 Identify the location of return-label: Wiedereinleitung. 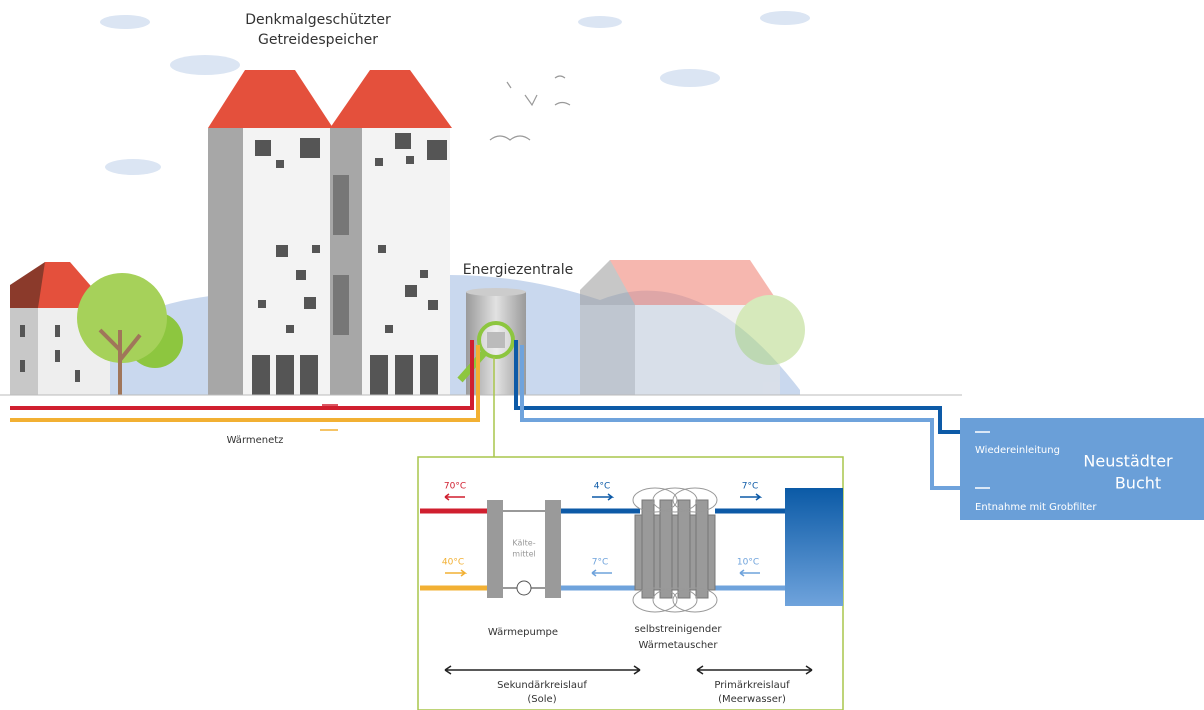
(1017, 450).